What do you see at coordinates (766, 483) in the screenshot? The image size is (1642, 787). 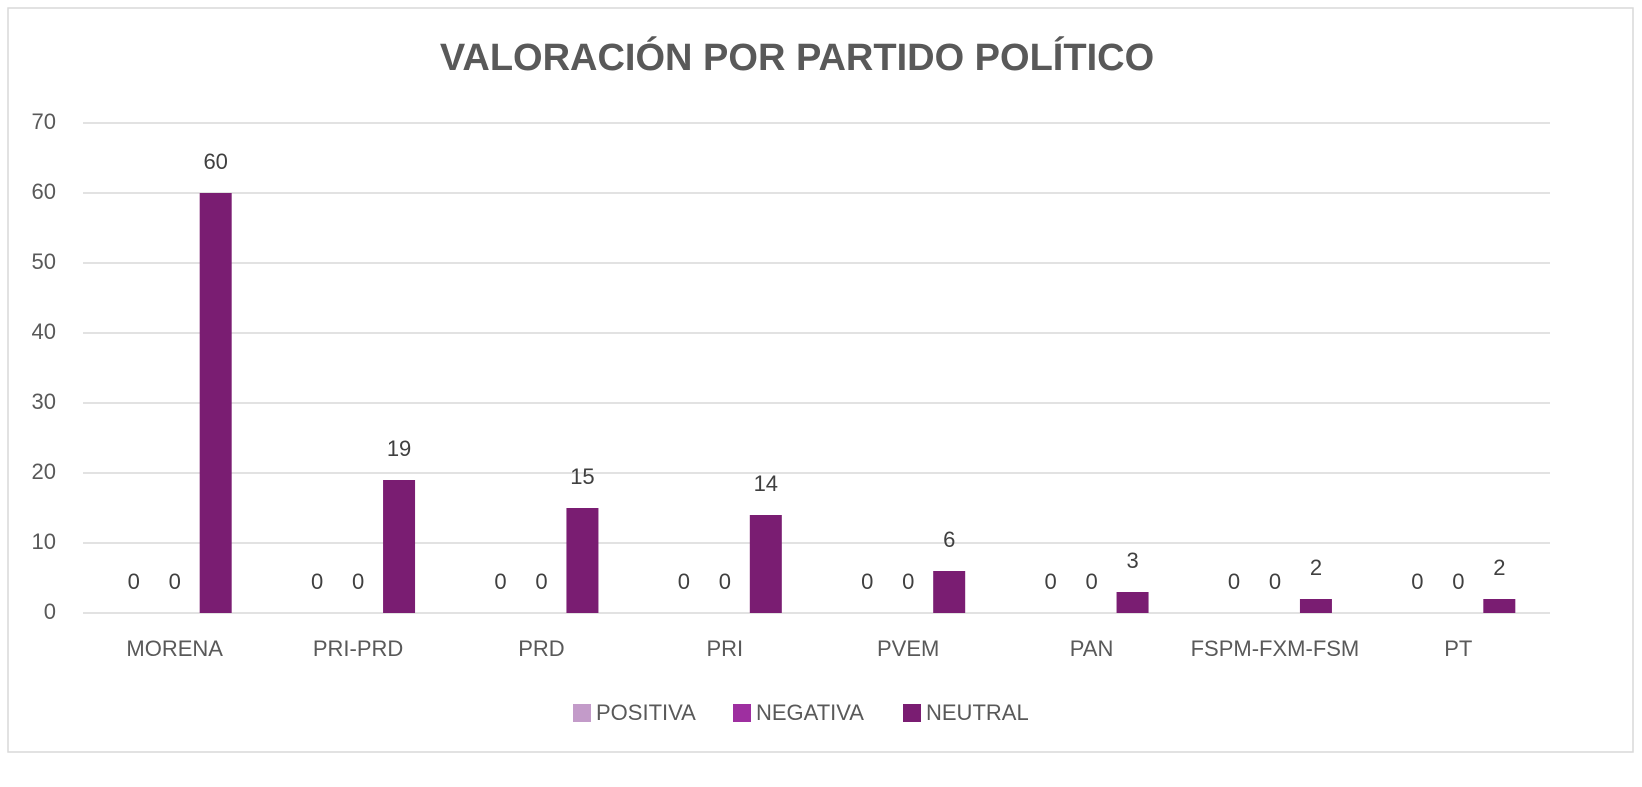 I see `data-label: 14` at bounding box center [766, 483].